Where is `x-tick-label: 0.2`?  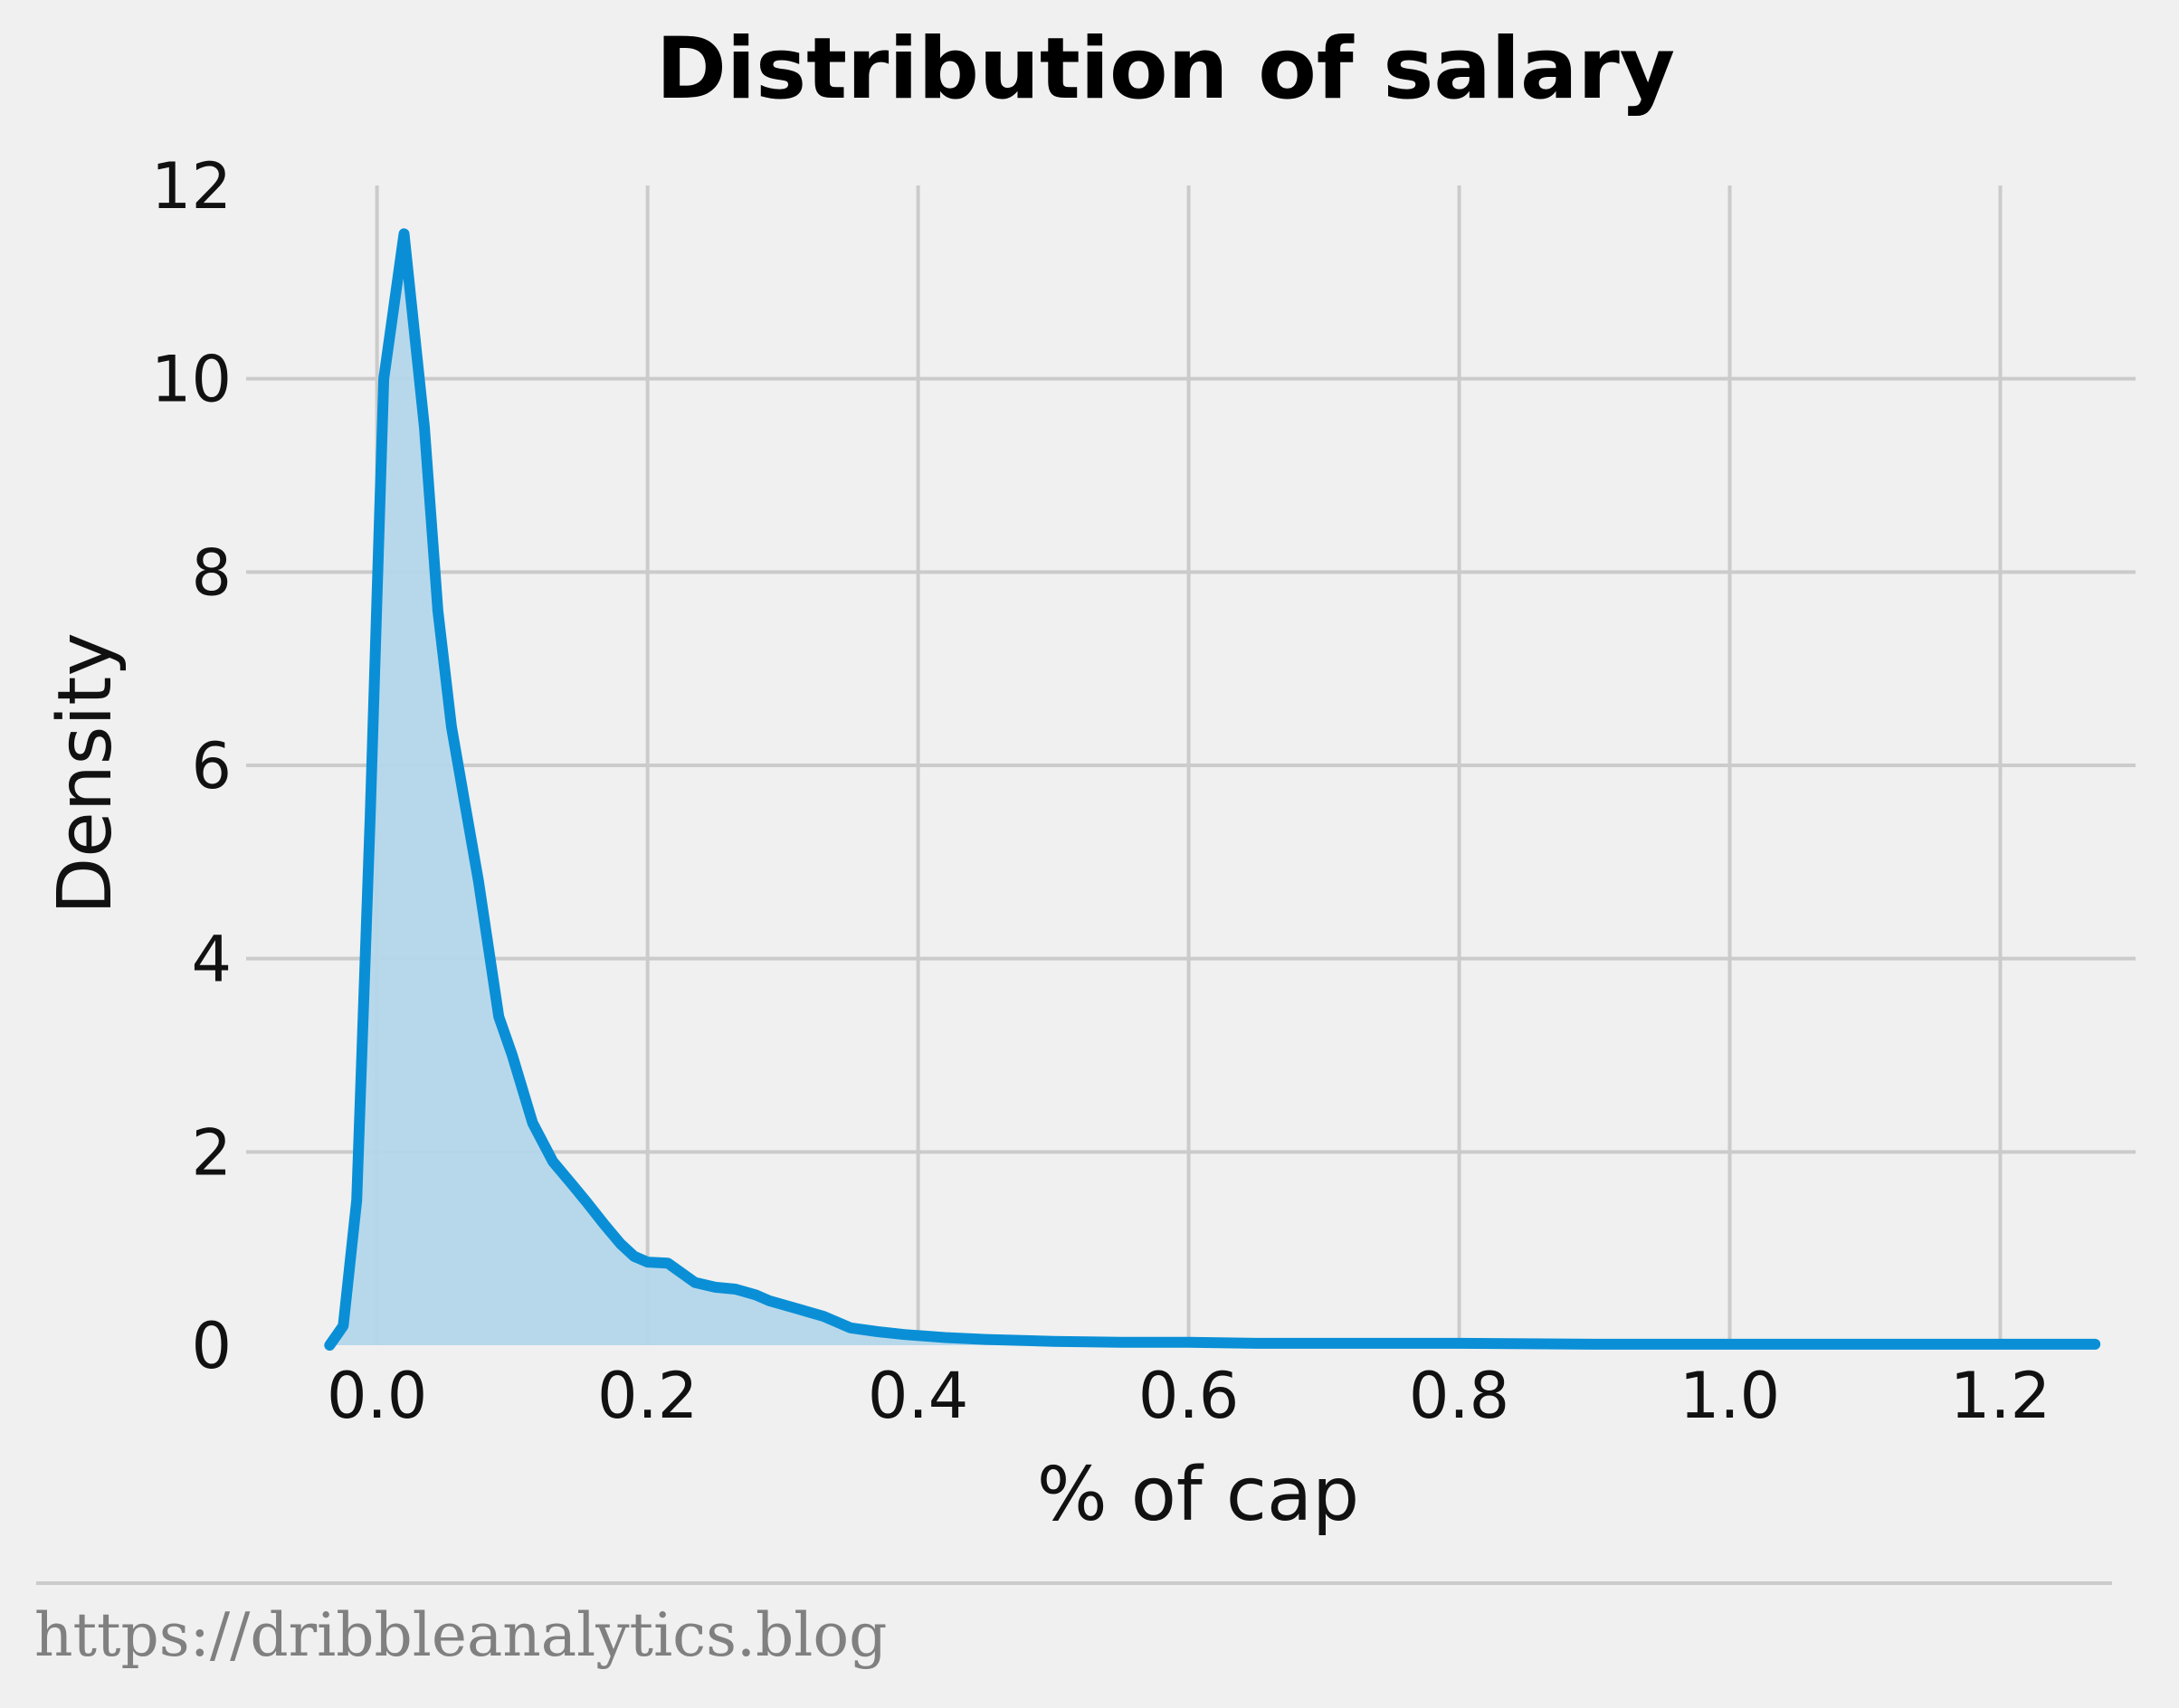
x-tick-label: 0.2 is located at coordinates (647, 1396).